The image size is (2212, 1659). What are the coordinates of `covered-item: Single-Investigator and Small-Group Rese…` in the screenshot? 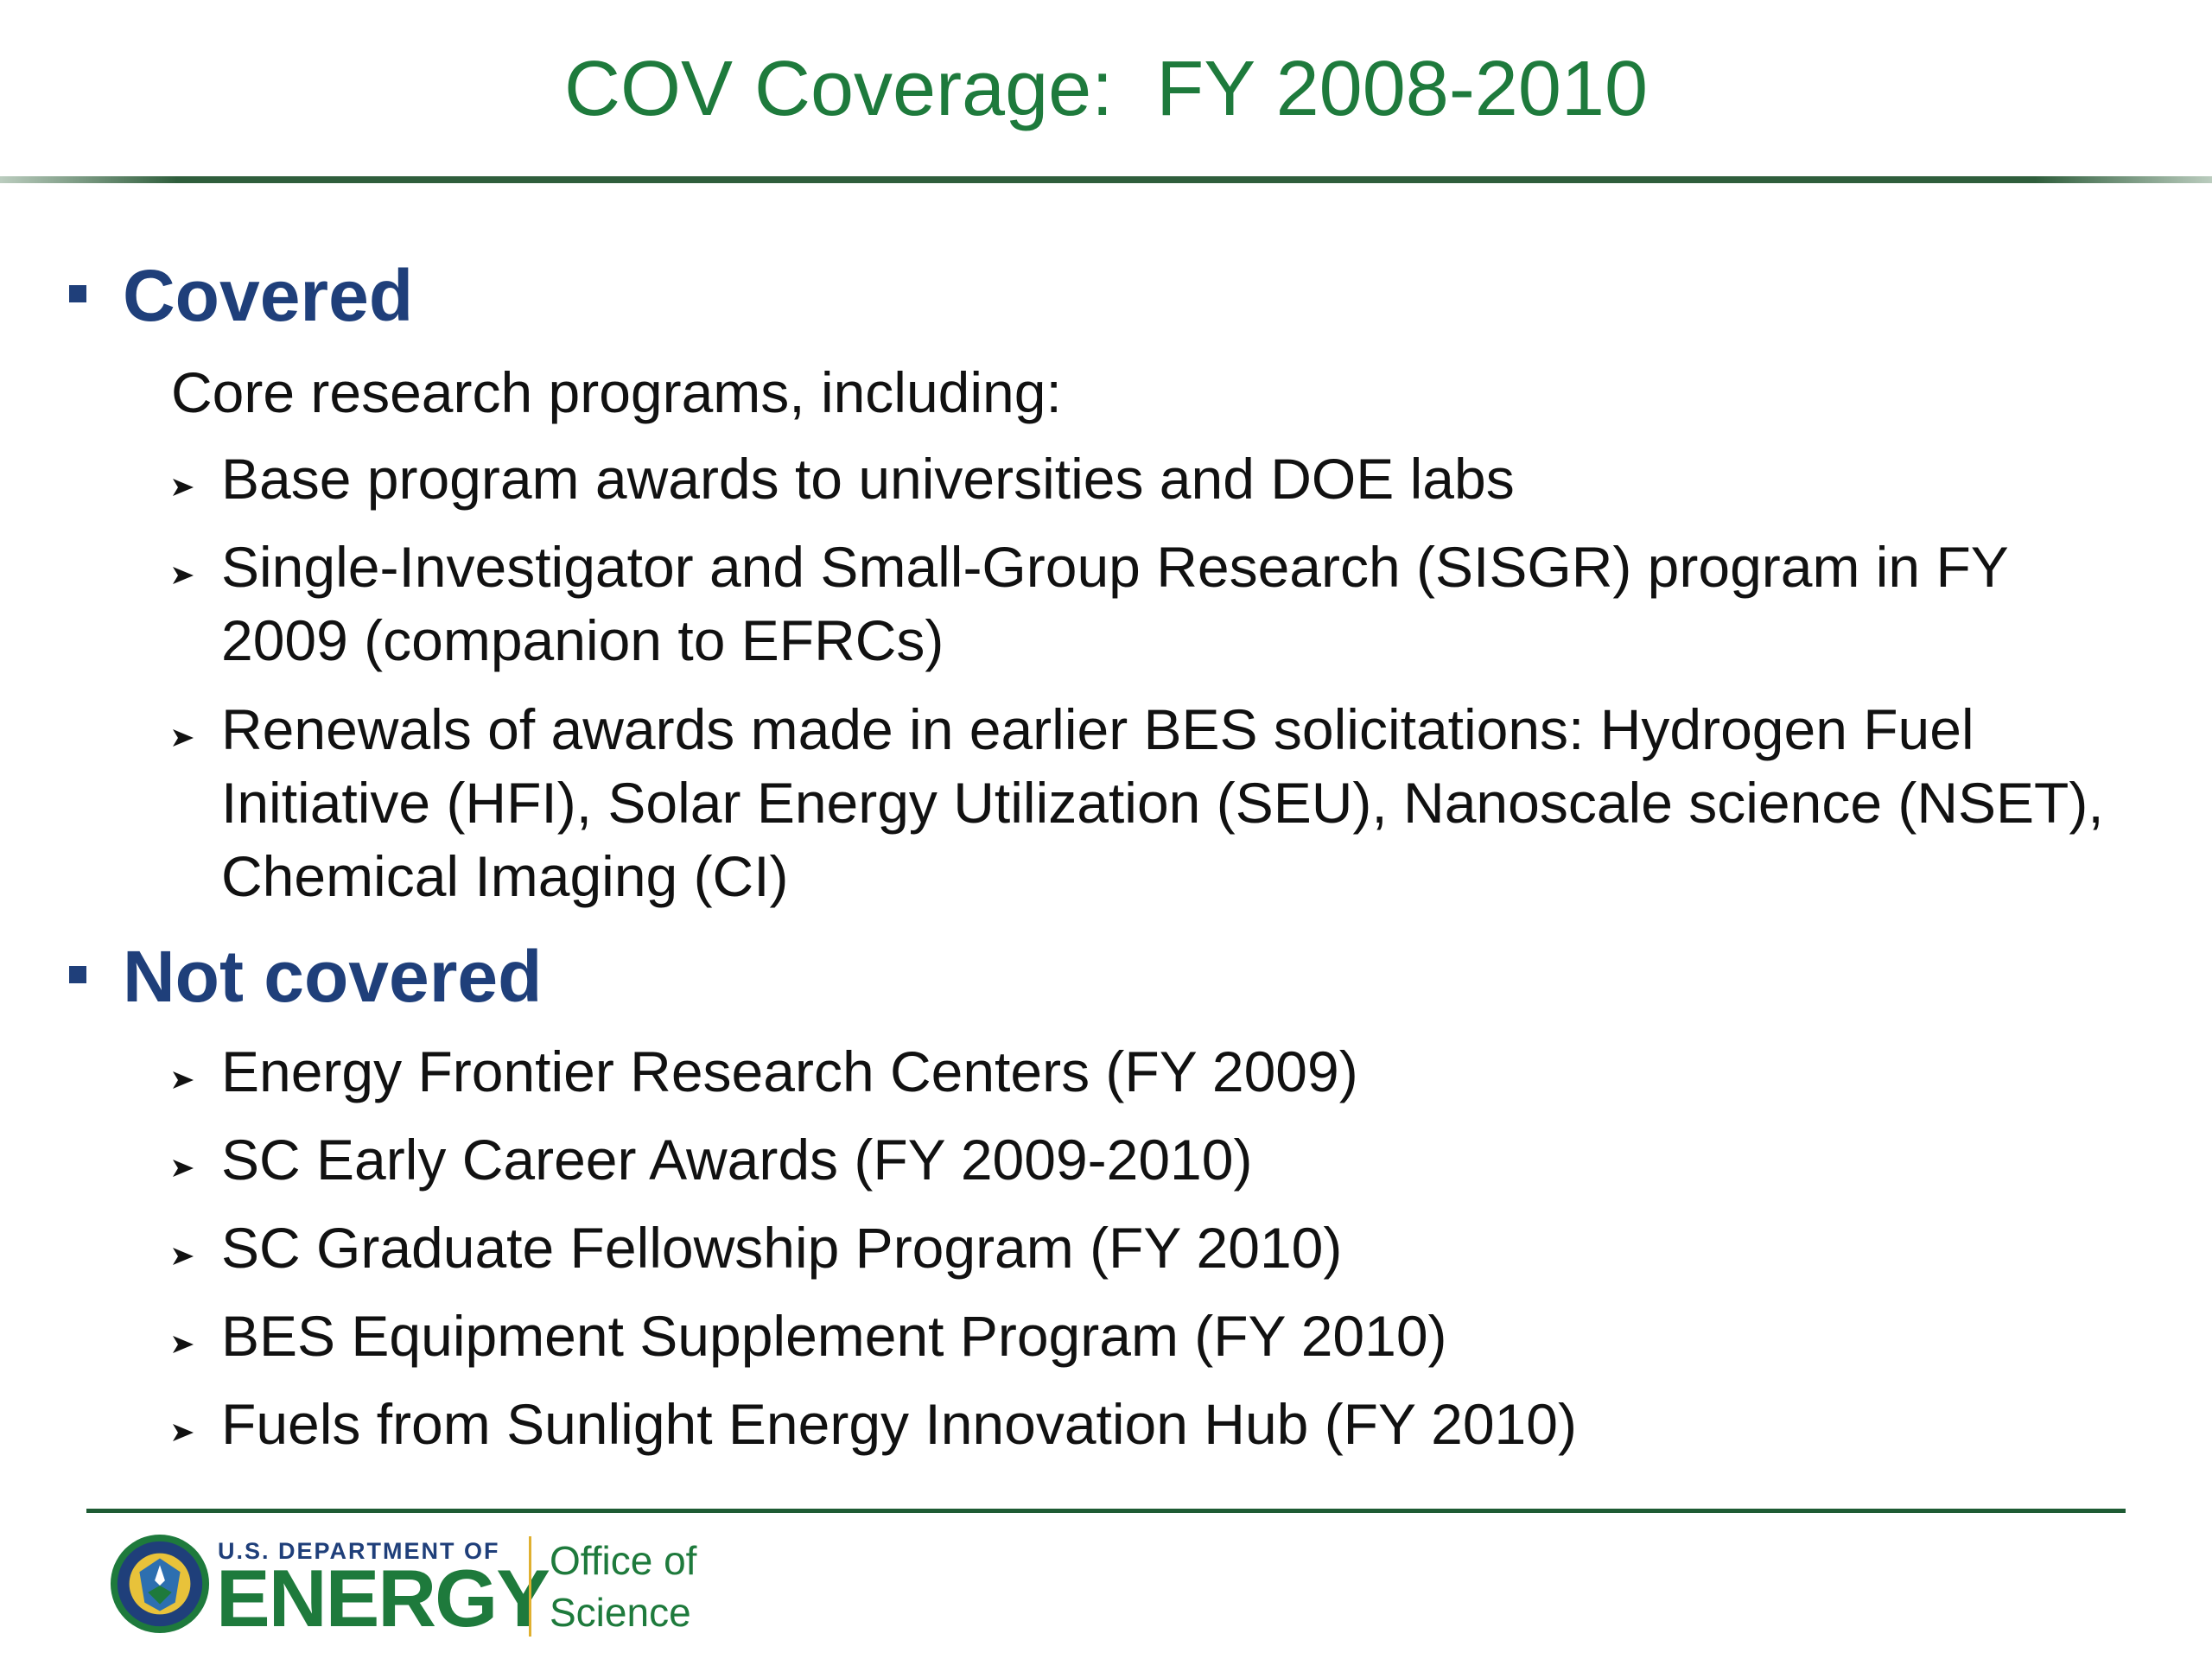 It's located at (1114, 603).